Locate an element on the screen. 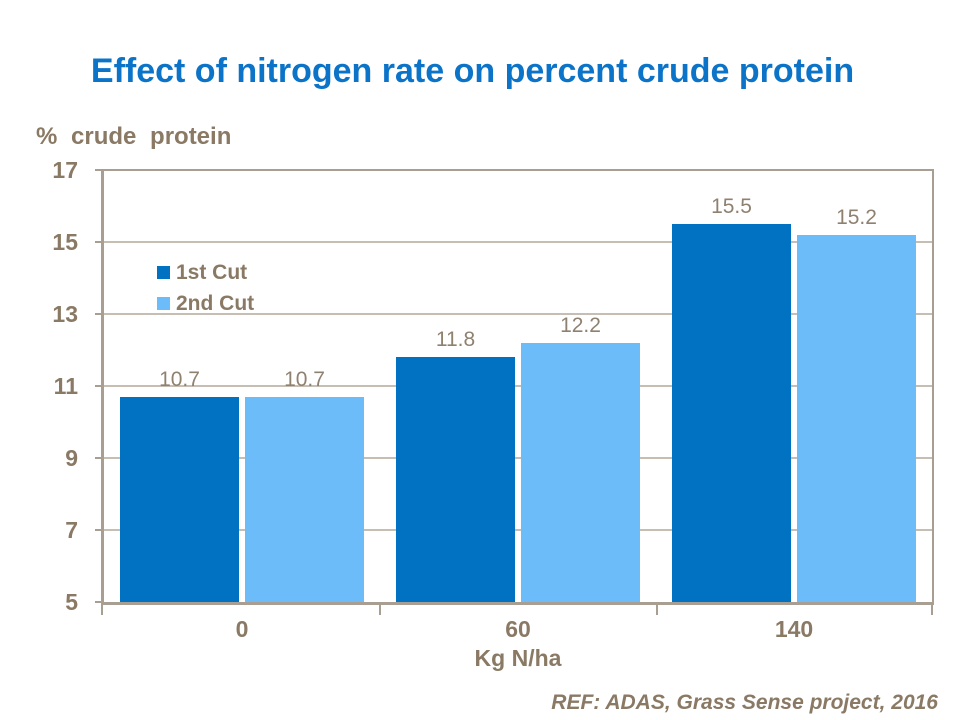  x-tick-label: 140 is located at coordinates (794, 629).